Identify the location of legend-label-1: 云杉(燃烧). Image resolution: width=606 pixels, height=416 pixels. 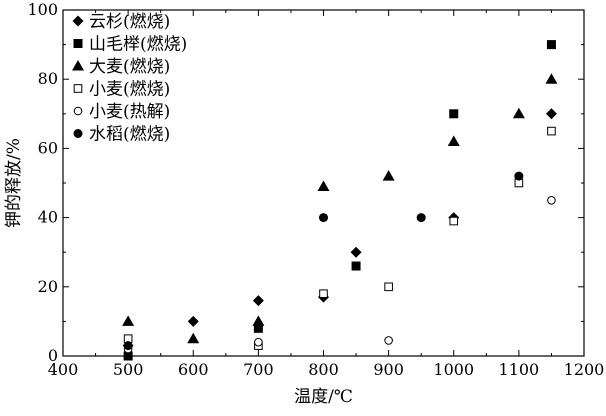
(129, 22).